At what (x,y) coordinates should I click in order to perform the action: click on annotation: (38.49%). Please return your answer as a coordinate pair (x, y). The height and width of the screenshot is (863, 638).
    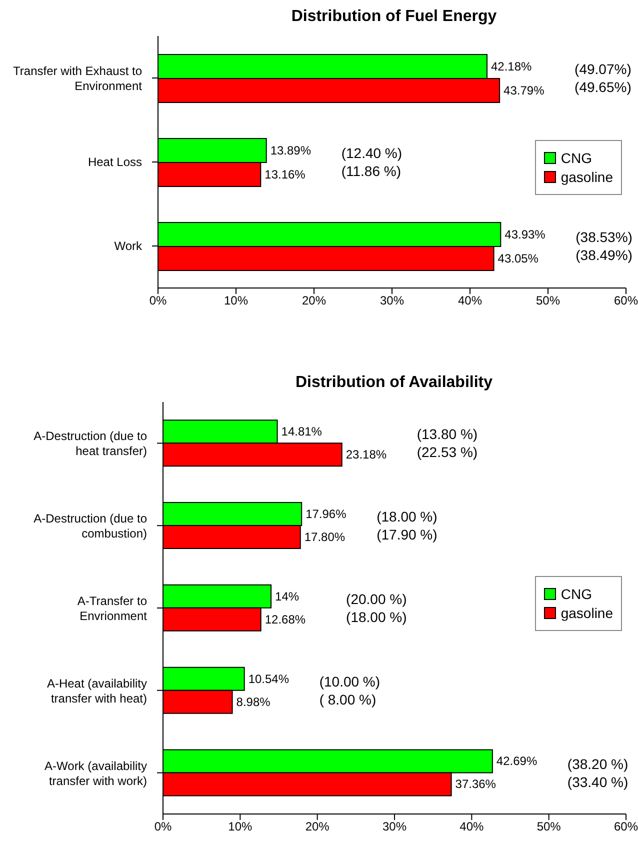
    Looking at the image, I should click on (604, 255).